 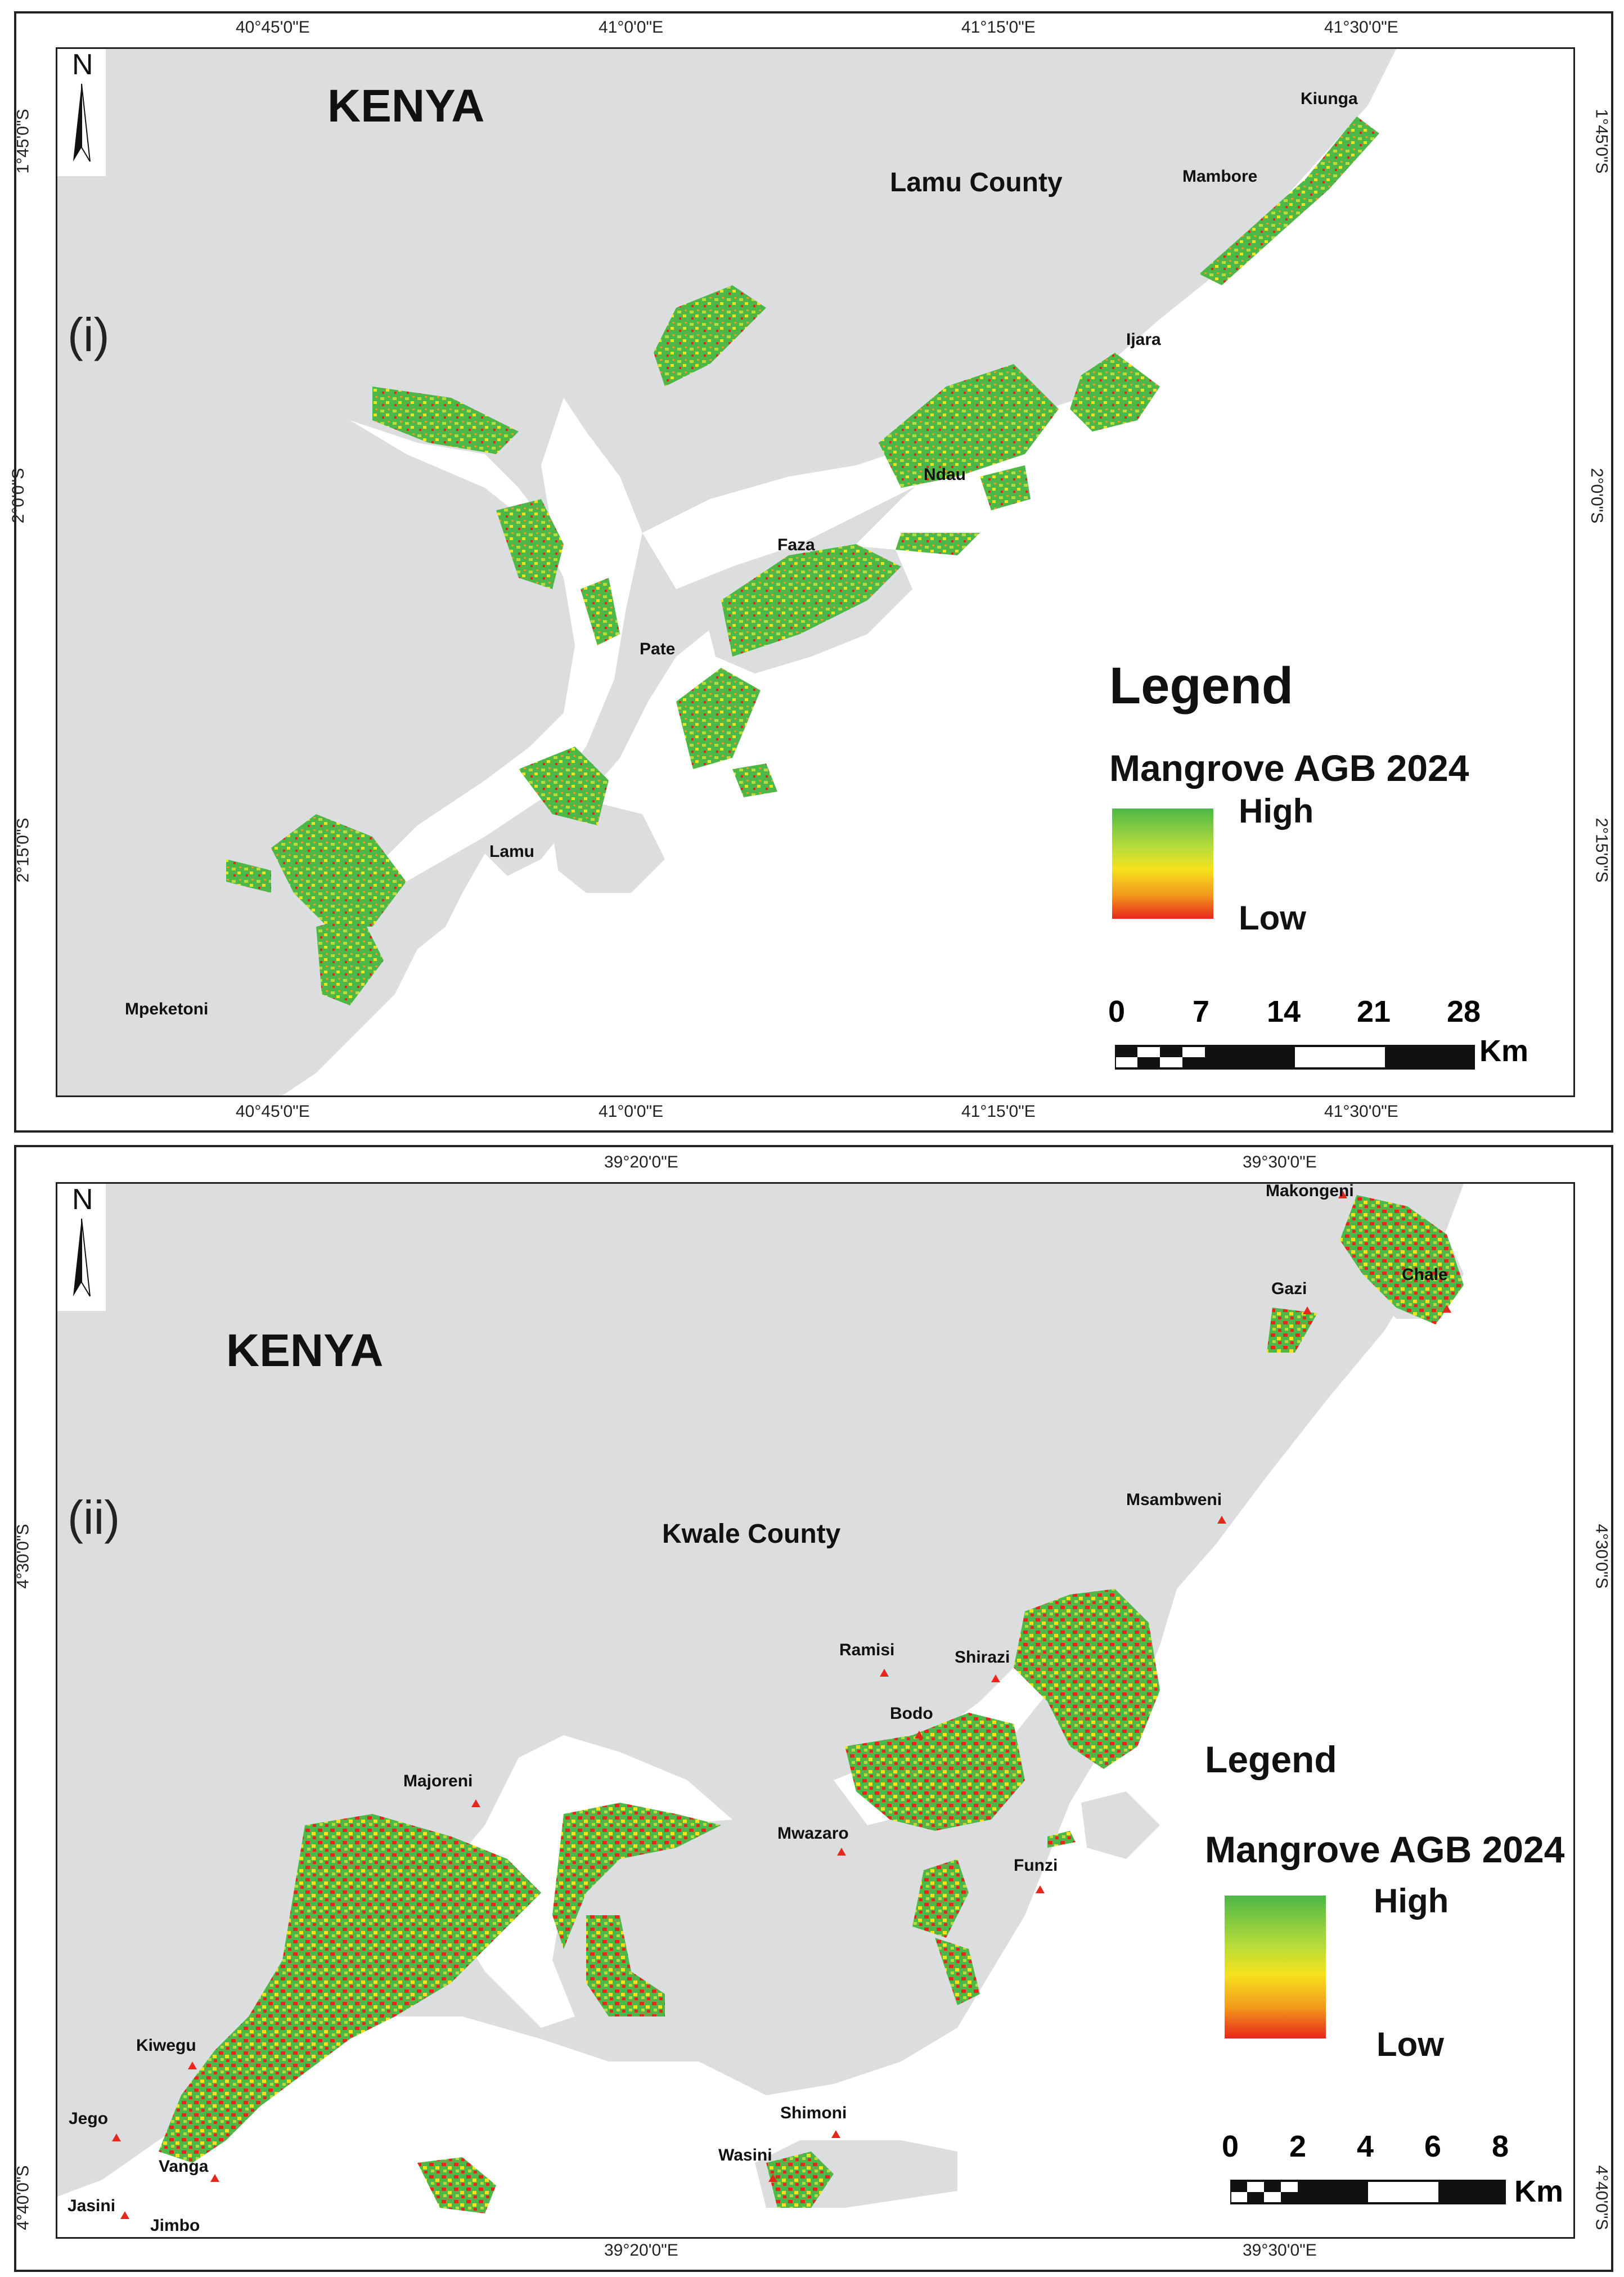 I want to click on place-label: Ijara, so click(x=1143, y=339).